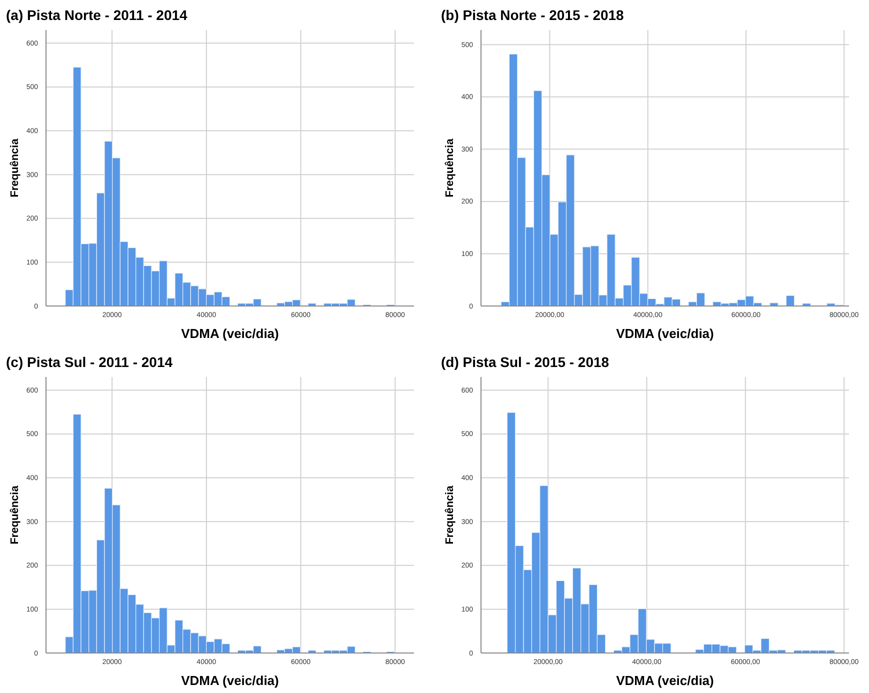 This screenshot has height=693, width=869. I want to click on chart-title: (a) Pista Norte - 2011 - 2014, so click(97, 15).